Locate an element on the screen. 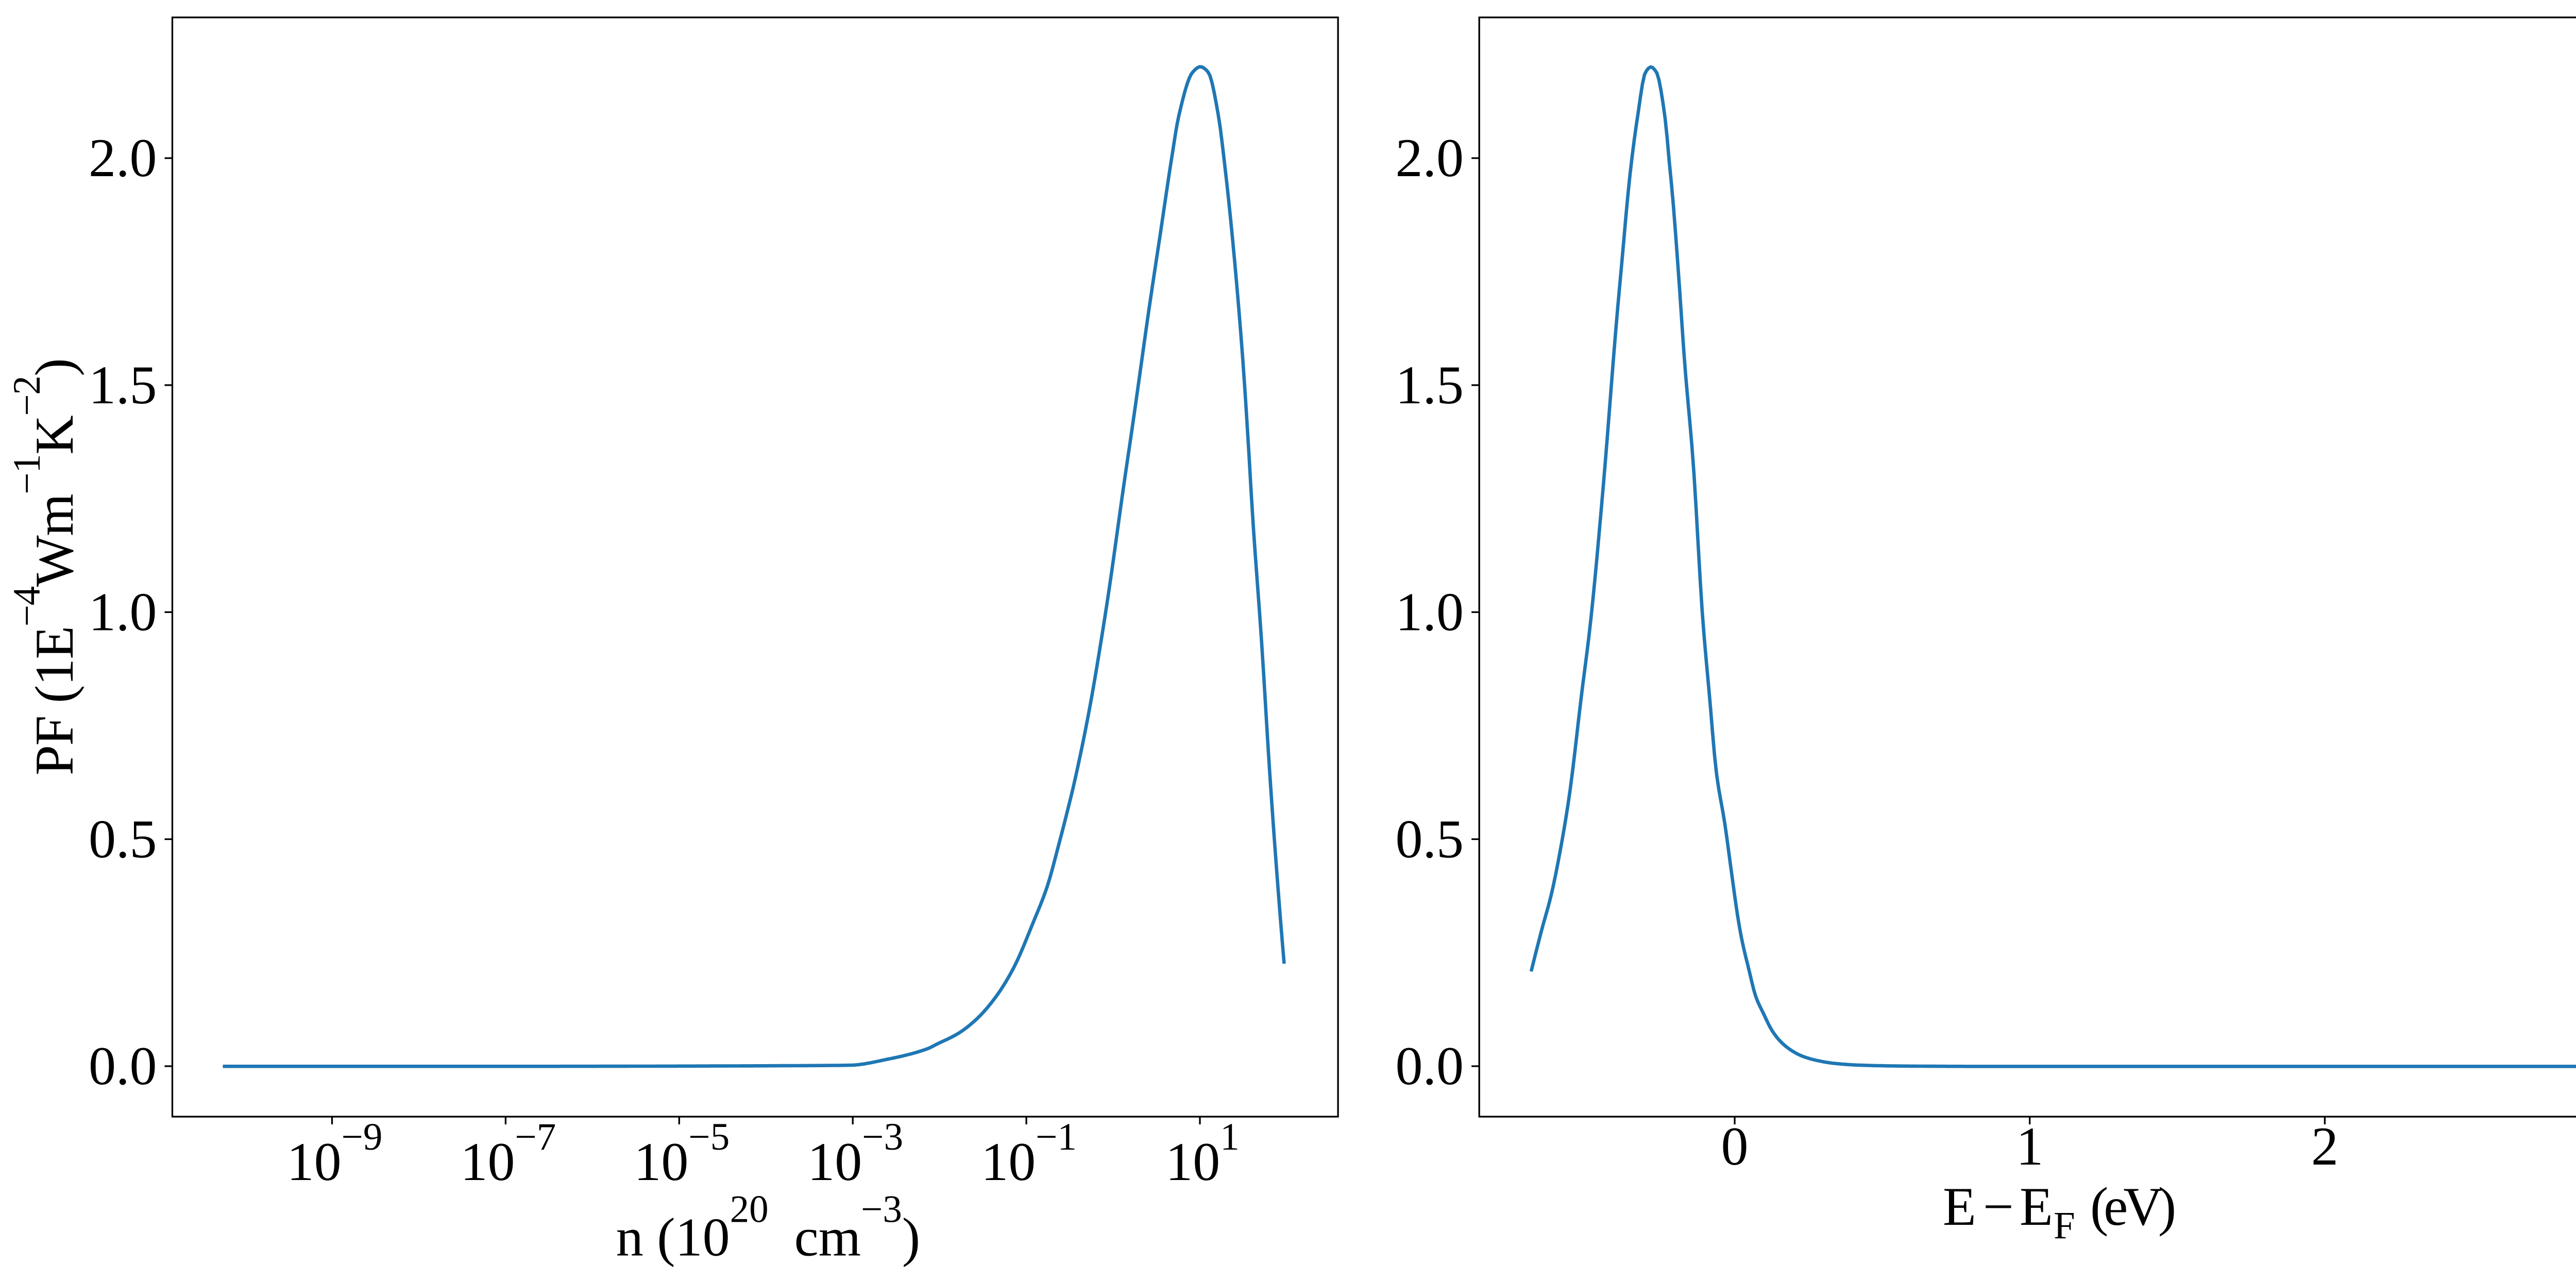  svg-text: −1 is located at coordinates (1056, 1137).